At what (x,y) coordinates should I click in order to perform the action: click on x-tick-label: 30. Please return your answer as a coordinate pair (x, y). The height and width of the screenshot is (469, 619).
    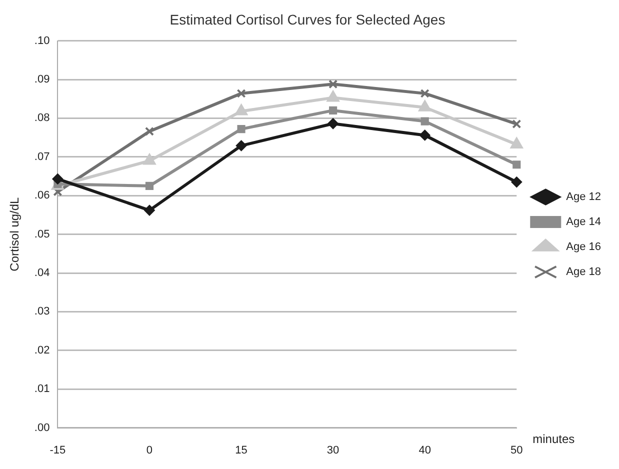
    Looking at the image, I should click on (333, 450).